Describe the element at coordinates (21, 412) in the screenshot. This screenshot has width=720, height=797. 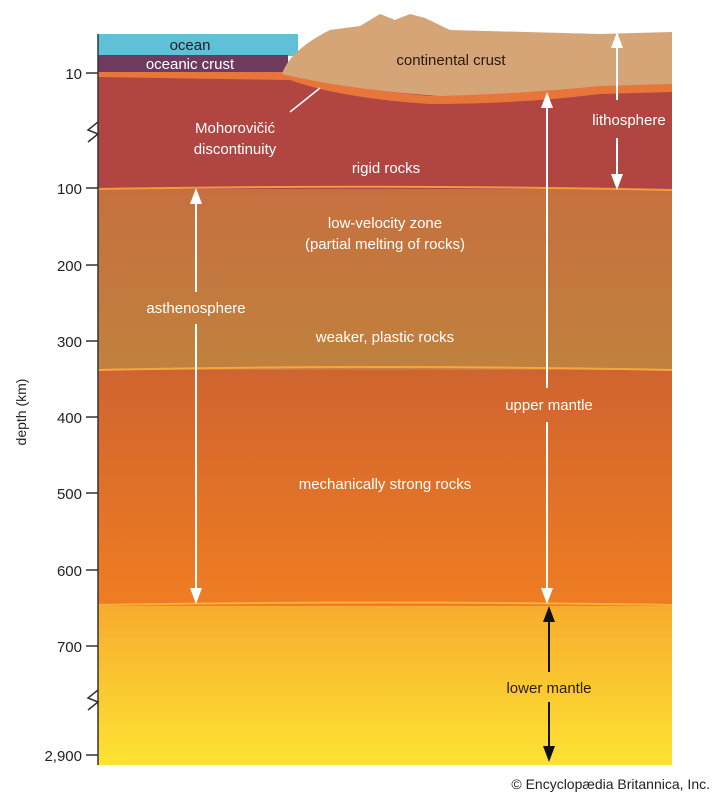
I see `axis-label: depth (km)` at that location.